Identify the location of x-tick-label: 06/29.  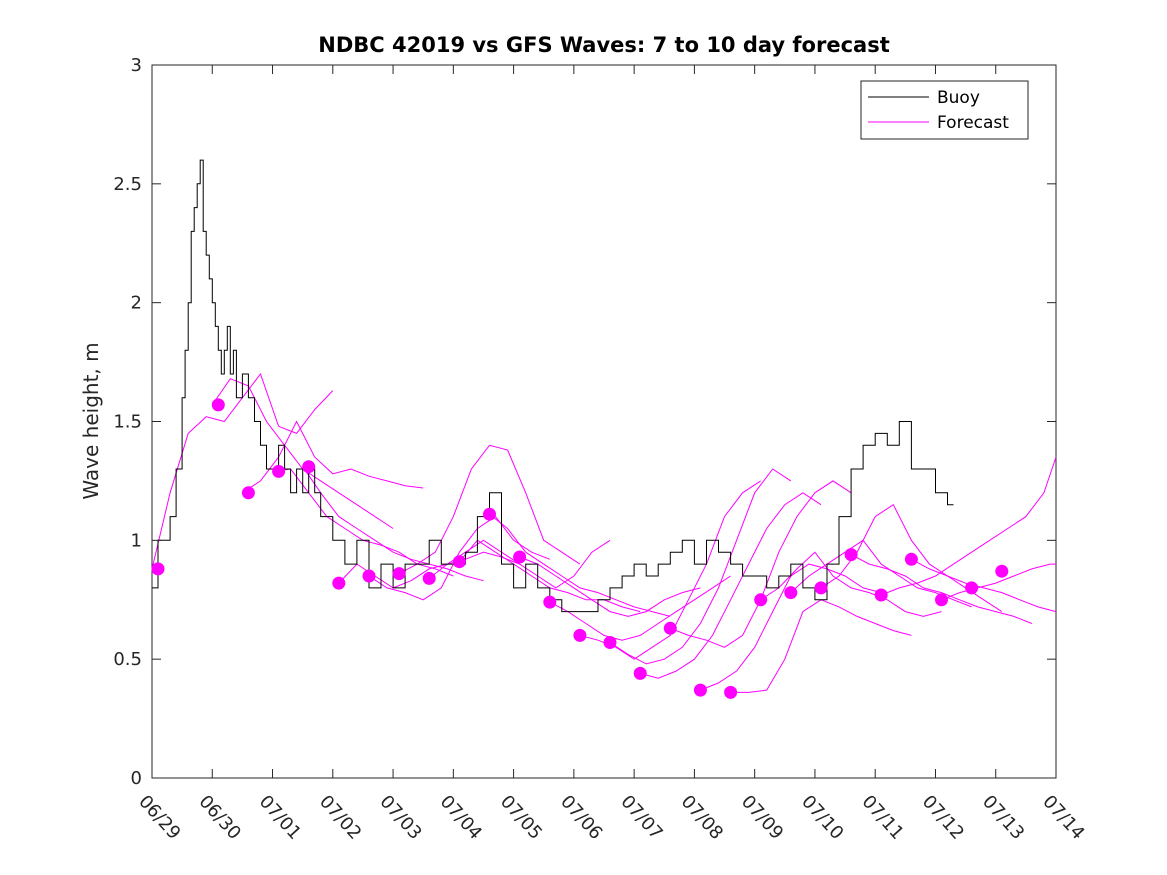
(159, 817).